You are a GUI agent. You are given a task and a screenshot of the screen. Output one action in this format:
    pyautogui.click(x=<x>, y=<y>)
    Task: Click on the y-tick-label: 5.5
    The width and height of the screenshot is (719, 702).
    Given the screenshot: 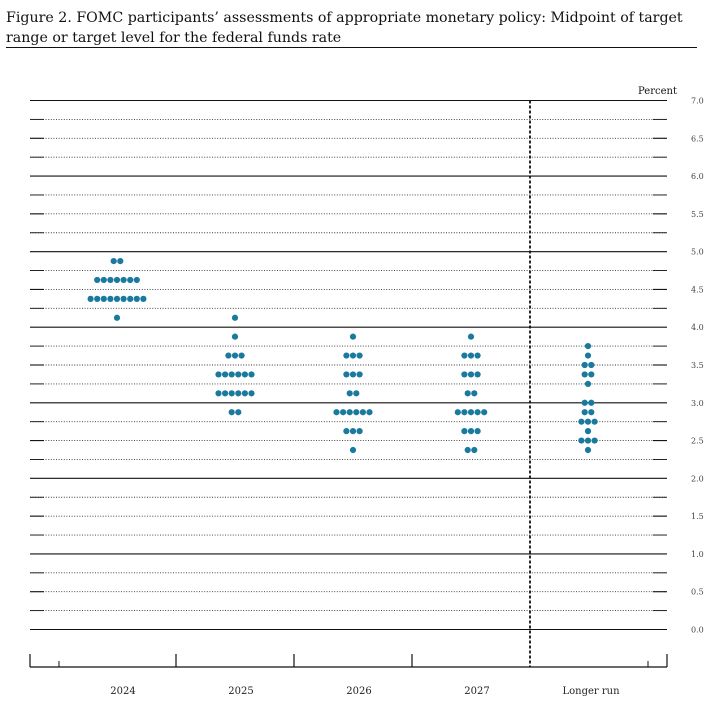 What is the action you would take?
    pyautogui.click(x=697, y=214)
    